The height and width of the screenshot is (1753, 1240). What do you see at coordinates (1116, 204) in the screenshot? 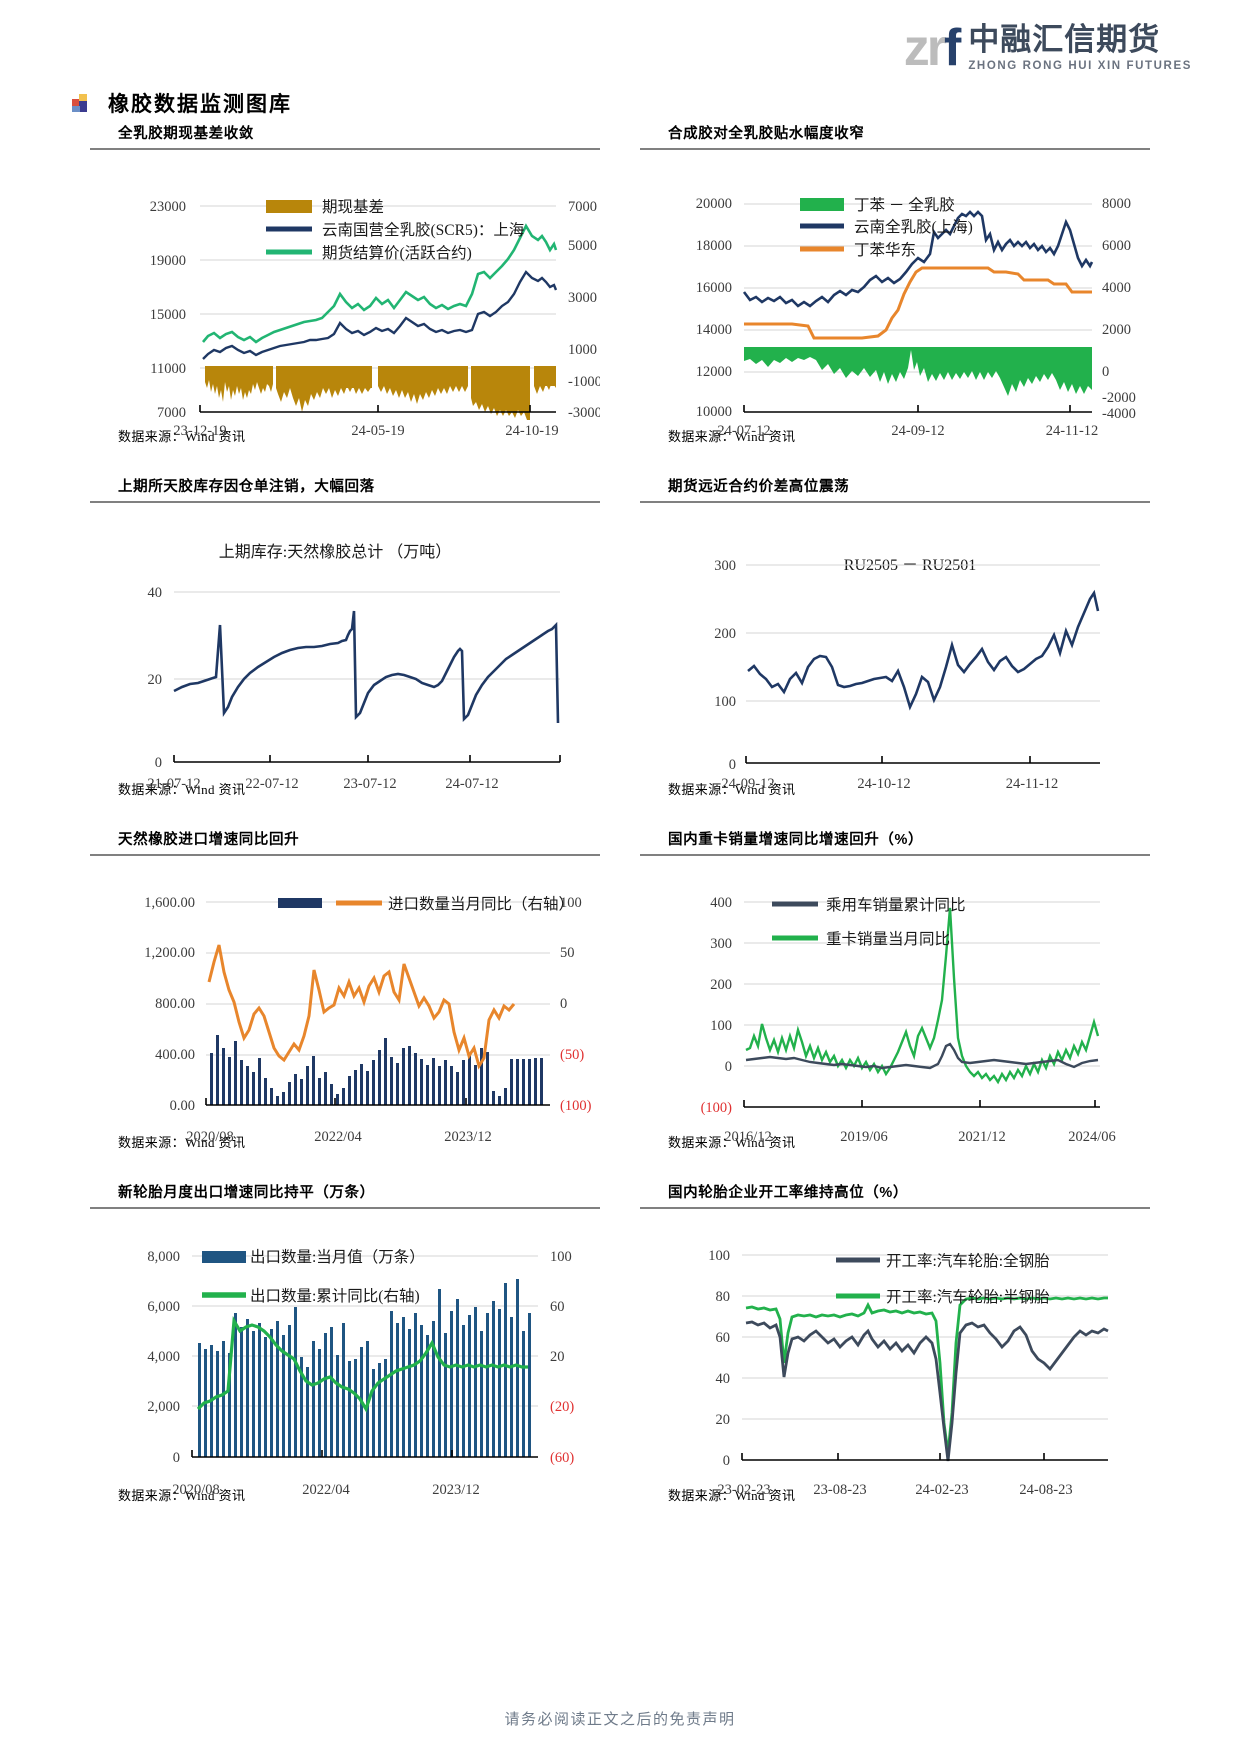
I see `ytick-right: 8000` at bounding box center [1116, 204].